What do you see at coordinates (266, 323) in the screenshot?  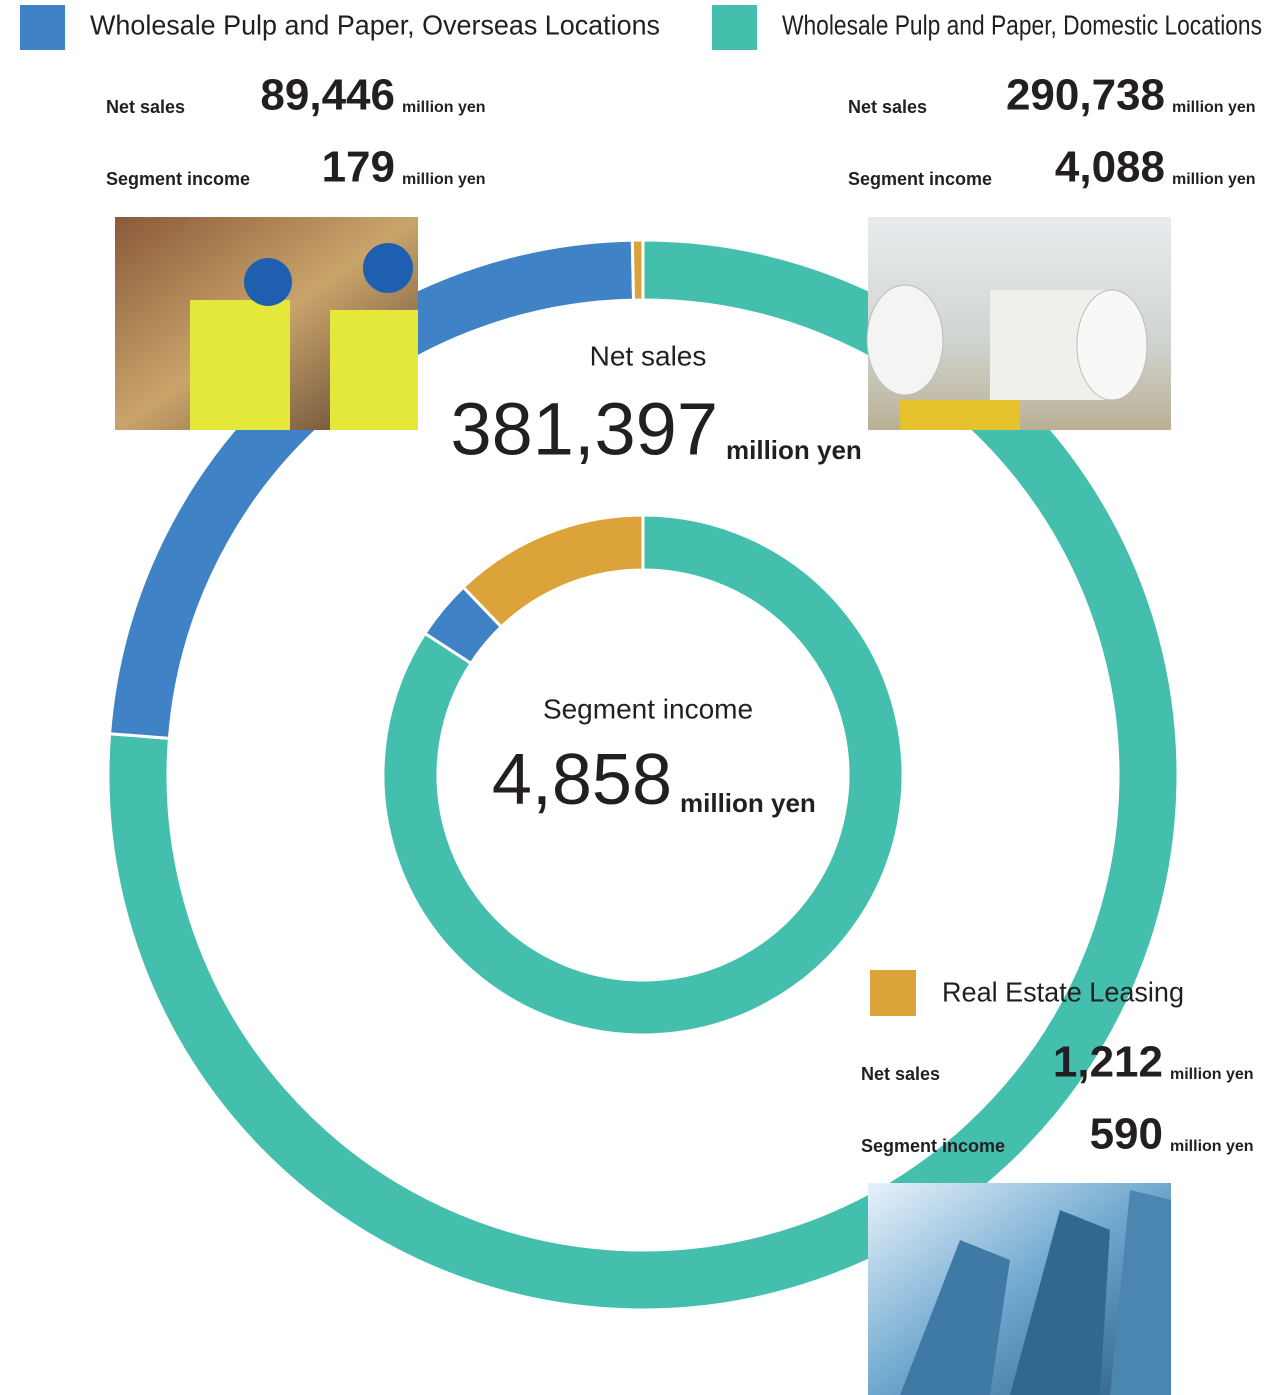 I see `photo-warehouse` at bounding box center [266, 323].